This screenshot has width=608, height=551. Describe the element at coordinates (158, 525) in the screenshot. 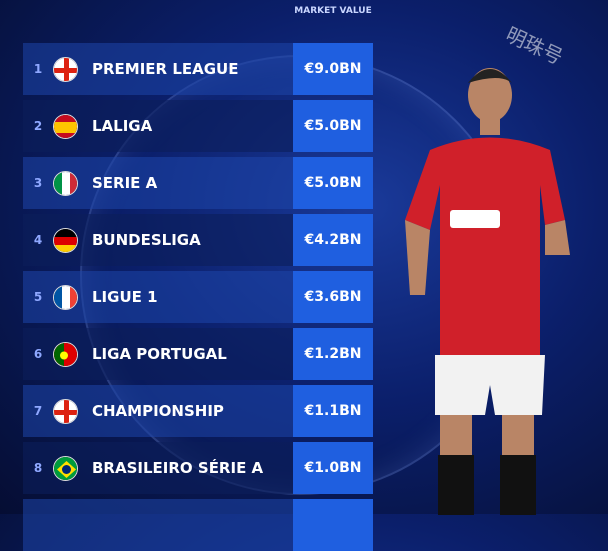

I see `row-background` at that location.